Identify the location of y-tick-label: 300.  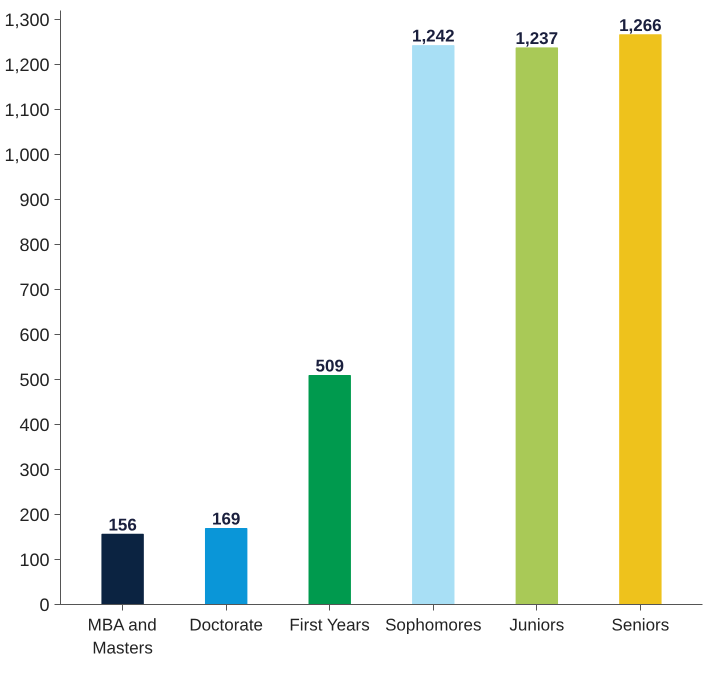
(34, 470).